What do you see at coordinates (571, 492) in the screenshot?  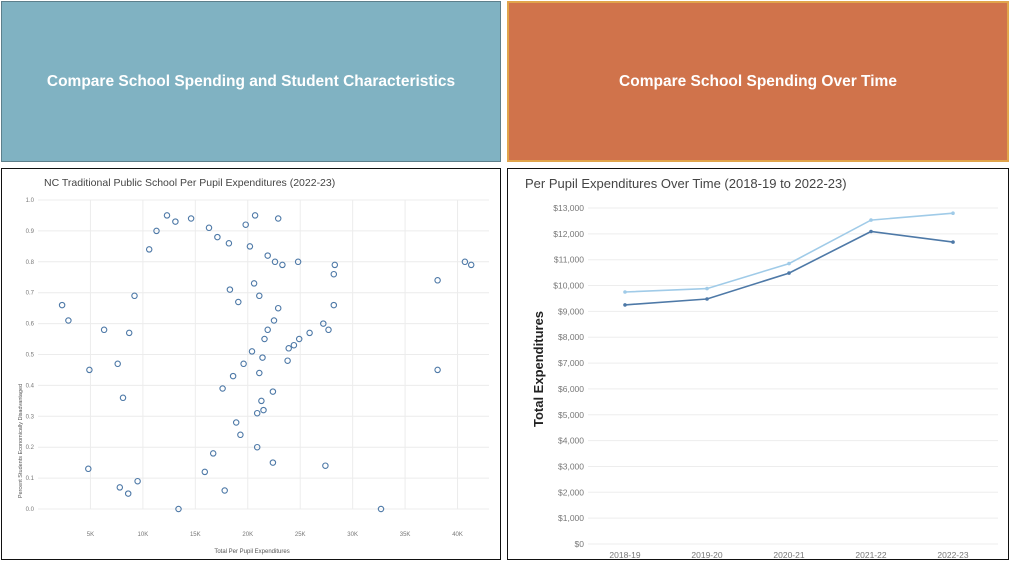 I see `line-y-tick-label: $2,000` at bounding box center [571, 492].